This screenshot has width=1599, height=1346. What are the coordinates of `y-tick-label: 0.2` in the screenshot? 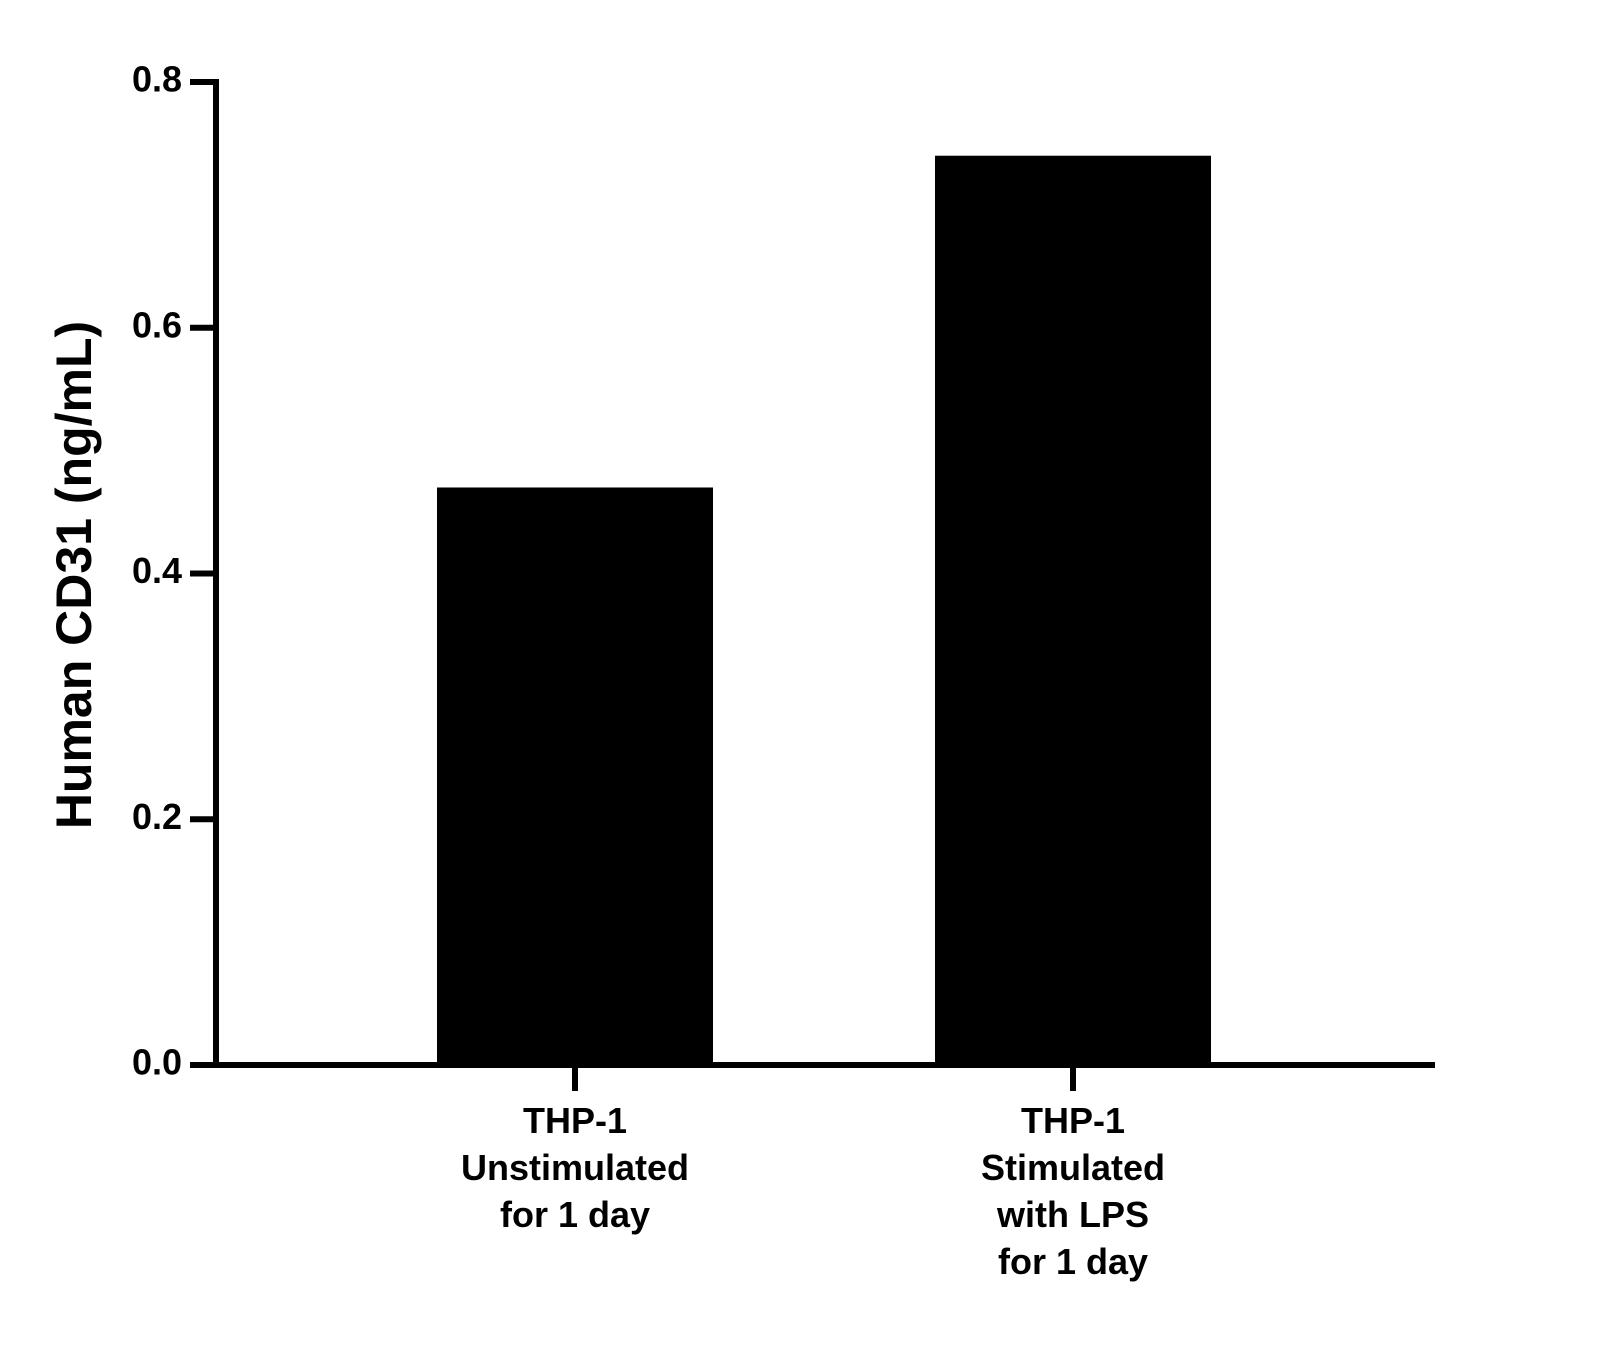 It's located at (157, 816).